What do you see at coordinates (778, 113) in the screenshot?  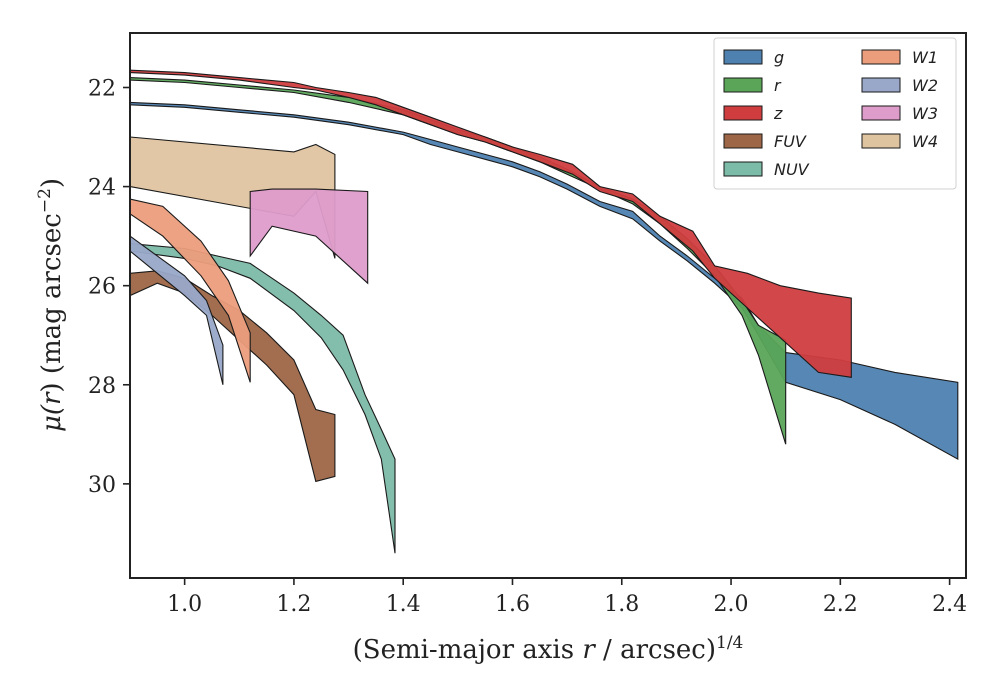 I see `legend-label-z: z` at bounding box center [778, 113].